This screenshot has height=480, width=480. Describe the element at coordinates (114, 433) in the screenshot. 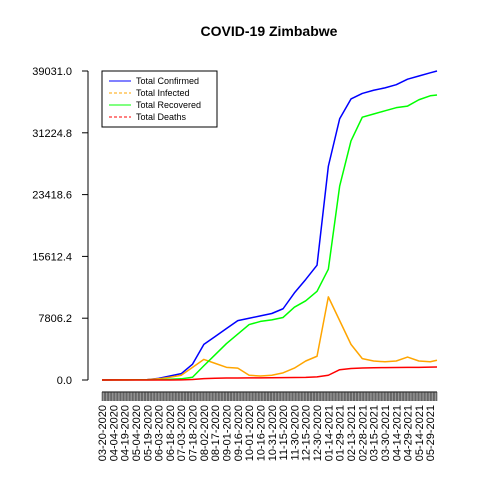

I see `x-tick-label: 04-04-2020` at that location.